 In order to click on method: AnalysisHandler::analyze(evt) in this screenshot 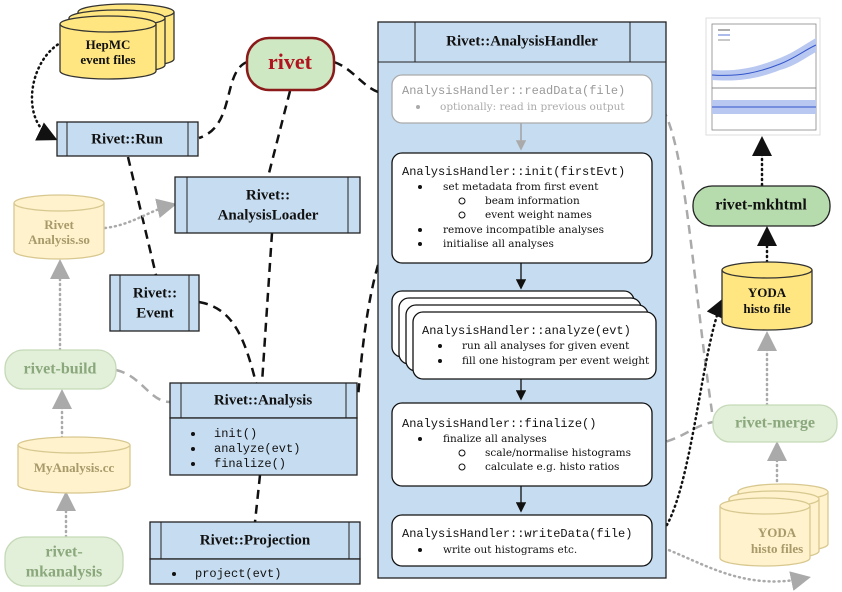, I will do `click(526, 331)`.